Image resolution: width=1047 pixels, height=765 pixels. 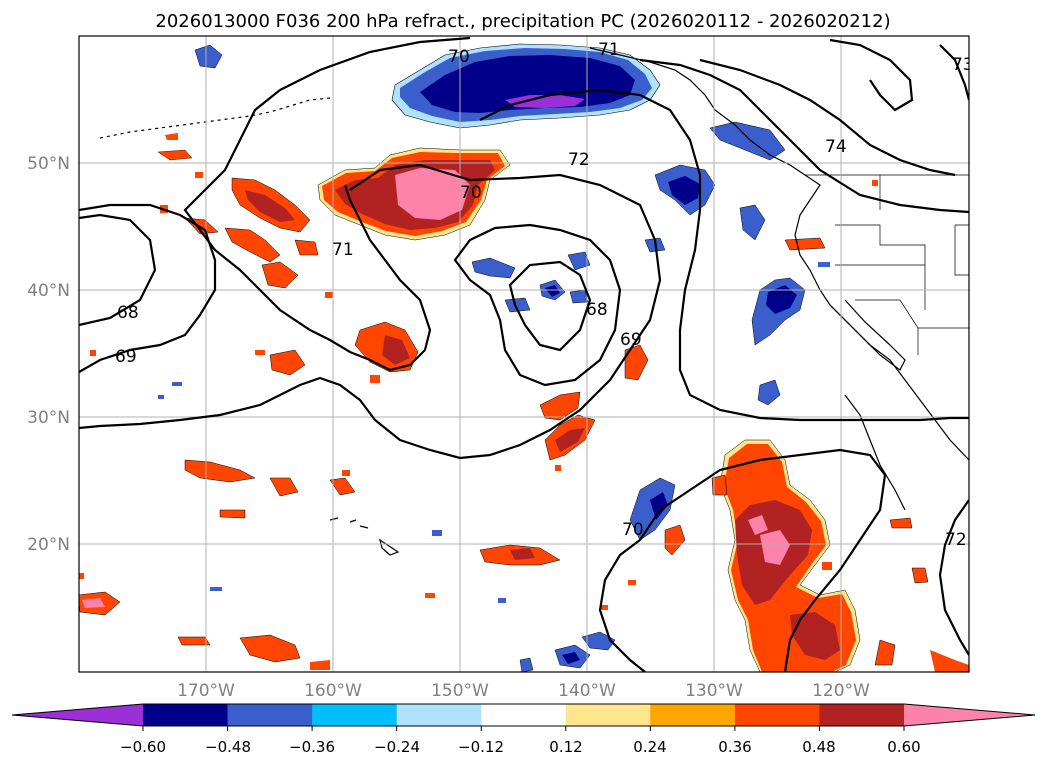 What do you see at coordinates (587, 691) in the screenshot?
I see `lon-label: 140°W` at bounding box center [587, 691].